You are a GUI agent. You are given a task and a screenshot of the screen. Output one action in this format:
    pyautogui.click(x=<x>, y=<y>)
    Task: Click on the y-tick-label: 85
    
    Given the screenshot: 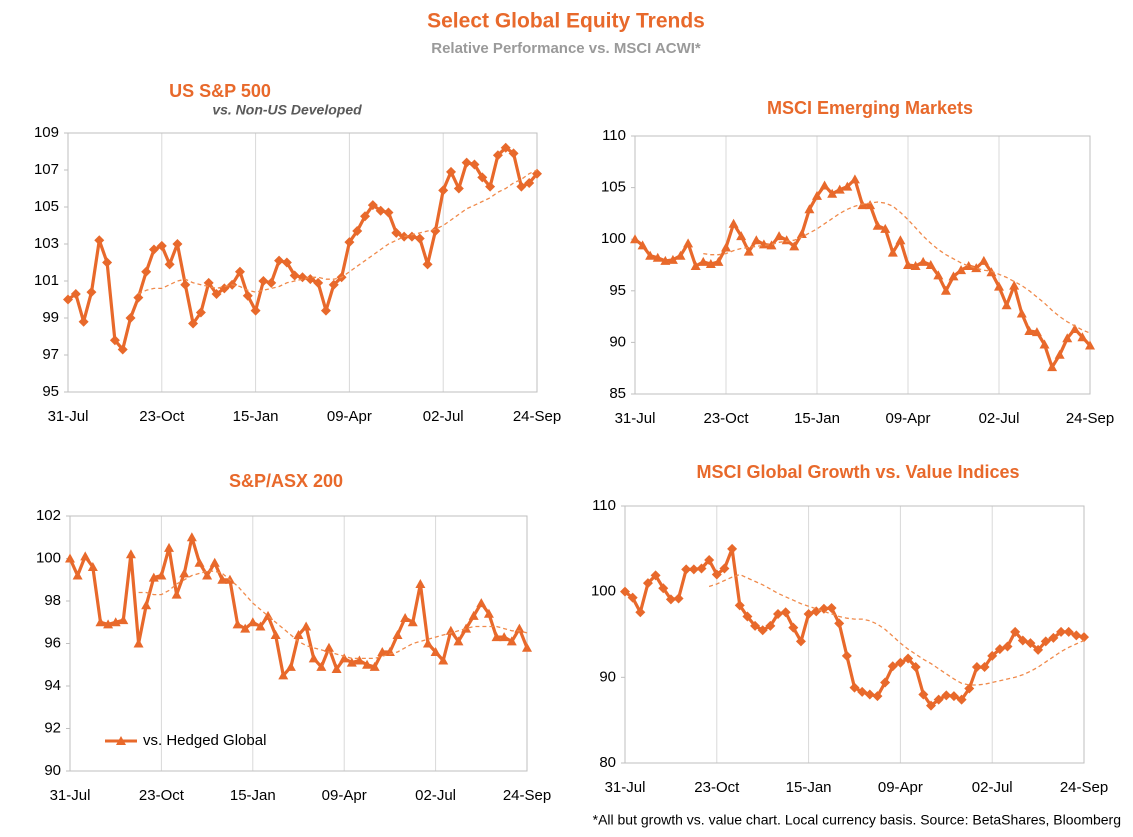 What is the action you would take?
    pyautogui.click(x=617, y=393)
    